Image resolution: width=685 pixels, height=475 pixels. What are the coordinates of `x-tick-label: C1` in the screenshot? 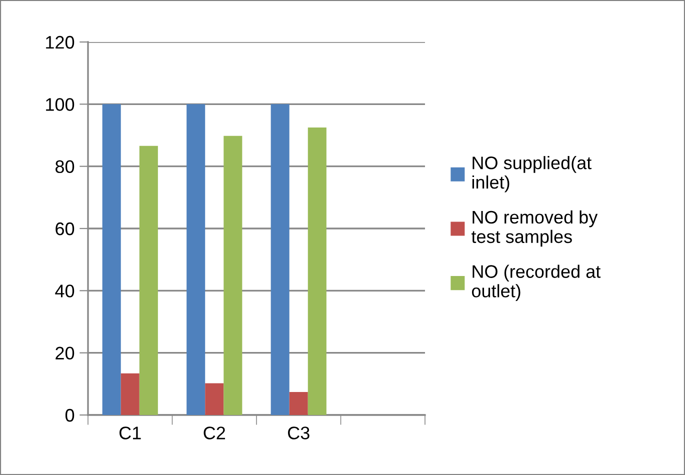 It's located at (130, 433).